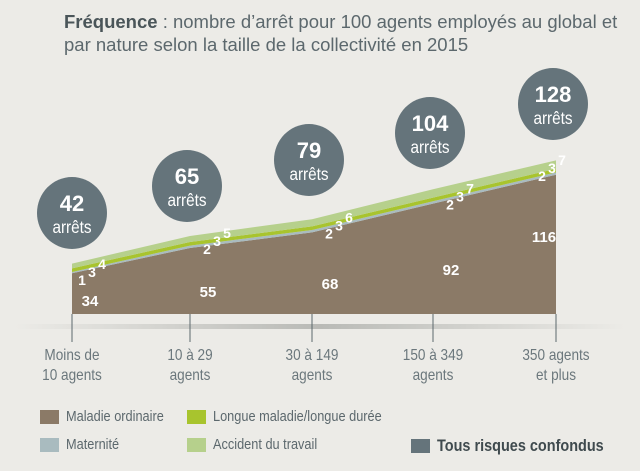 This screenshot has width=640, height=471. I want to click on value-label: 68, so click(330, 284).